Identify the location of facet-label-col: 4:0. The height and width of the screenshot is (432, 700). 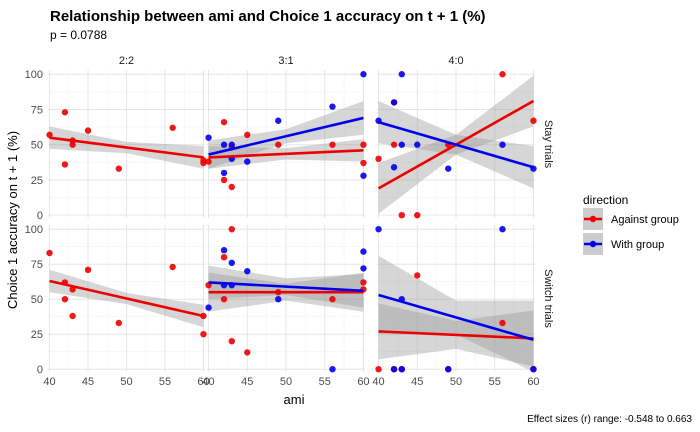
(455, 61).